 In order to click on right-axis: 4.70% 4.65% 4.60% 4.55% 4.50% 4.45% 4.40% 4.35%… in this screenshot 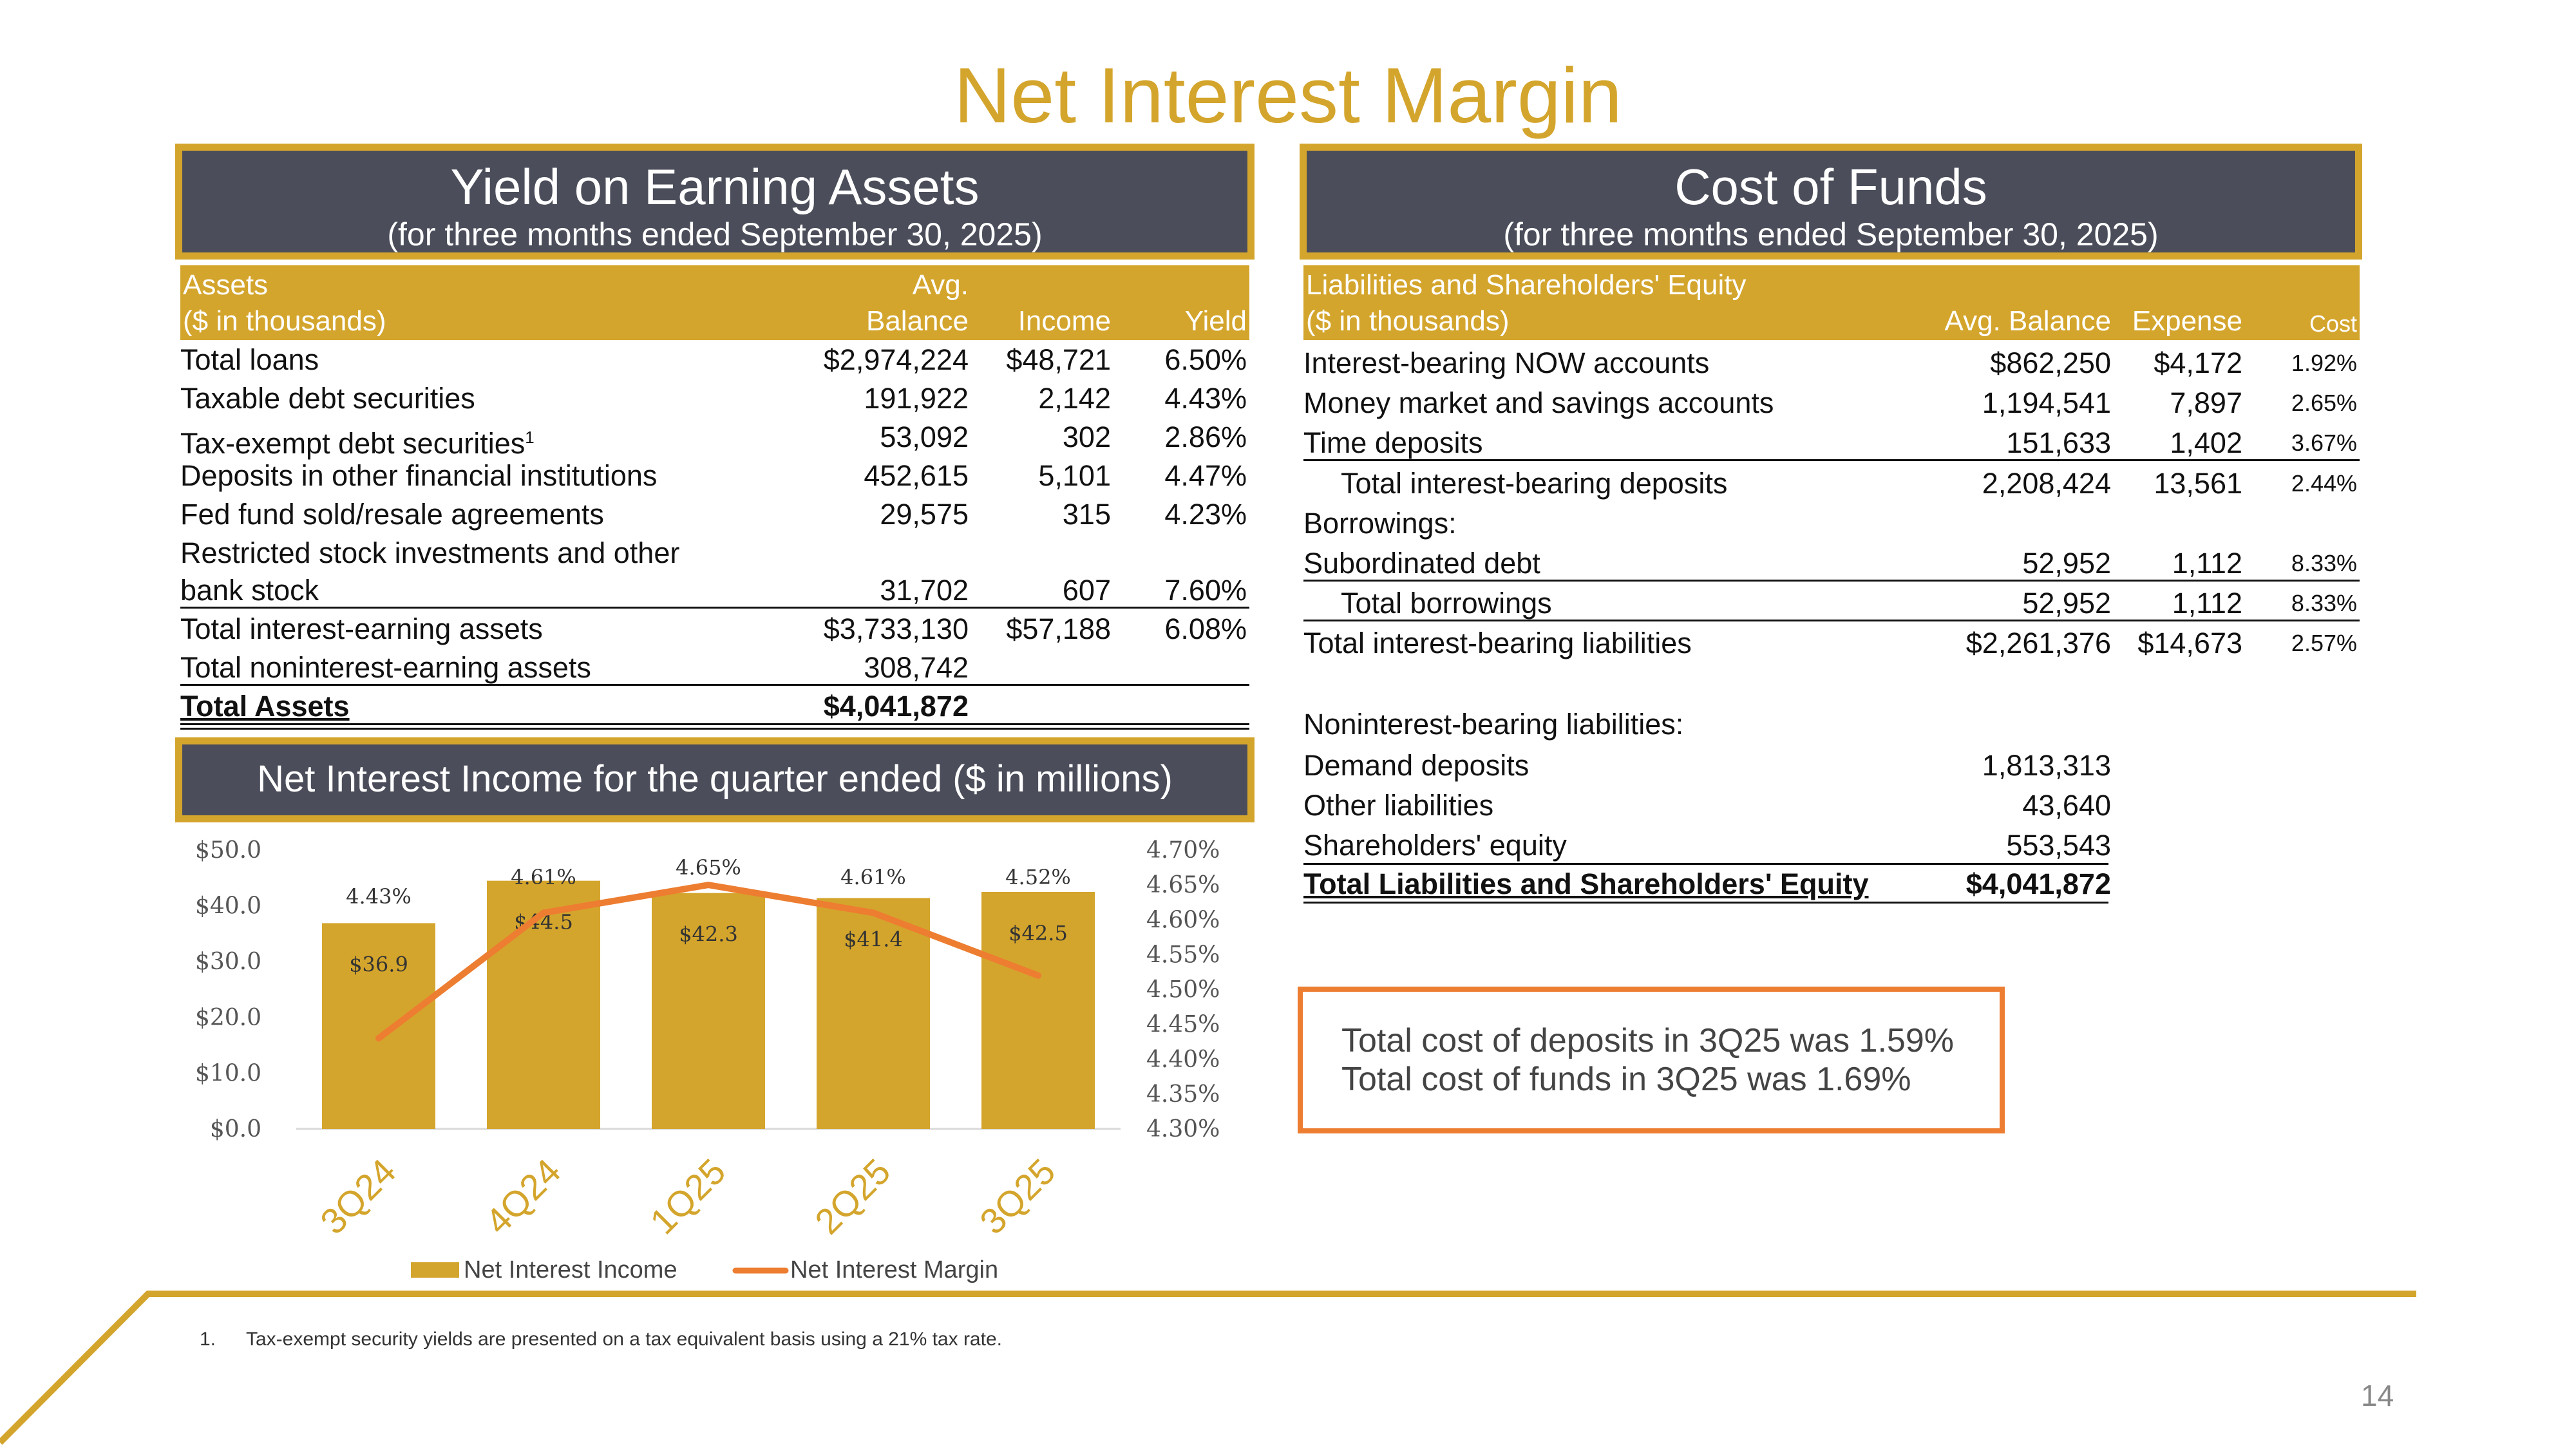, I will do `click(1183, 989)`.